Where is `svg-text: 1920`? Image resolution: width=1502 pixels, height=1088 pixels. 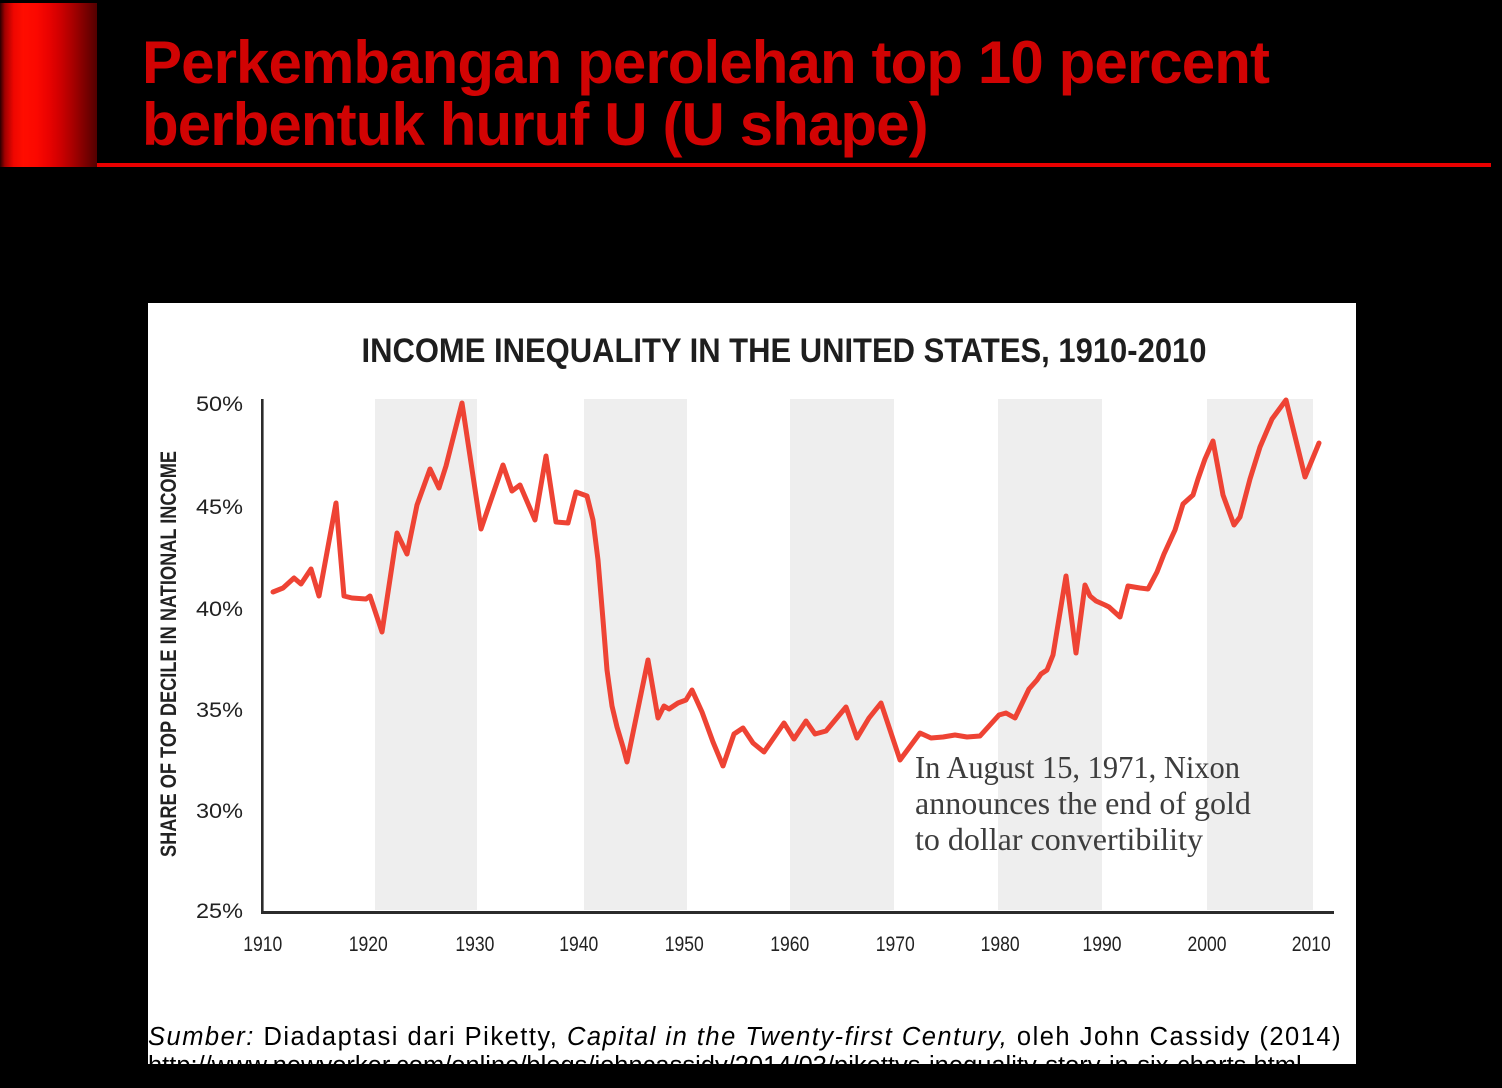
svg-text: 1920 is located at coordinates (368, 944).